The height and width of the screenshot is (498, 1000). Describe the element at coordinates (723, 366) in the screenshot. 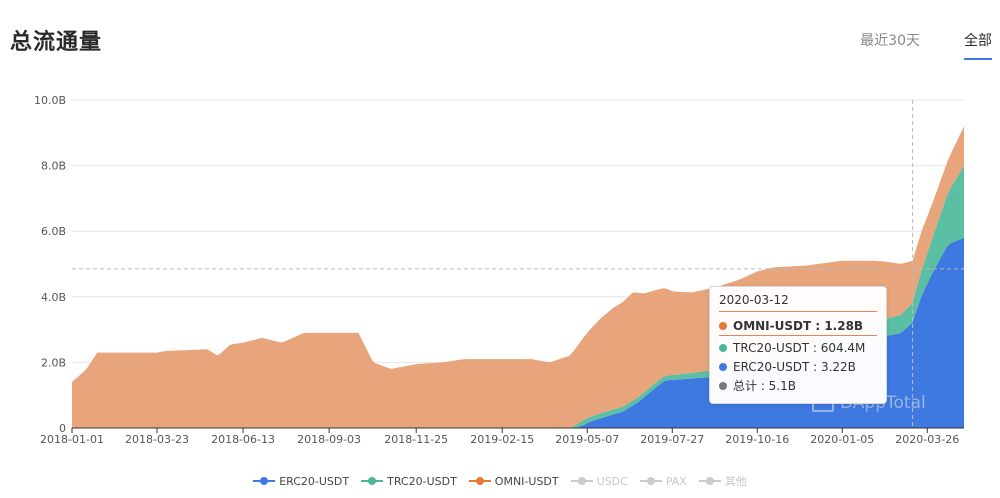

I see `erc20-dot-icon` at that location.